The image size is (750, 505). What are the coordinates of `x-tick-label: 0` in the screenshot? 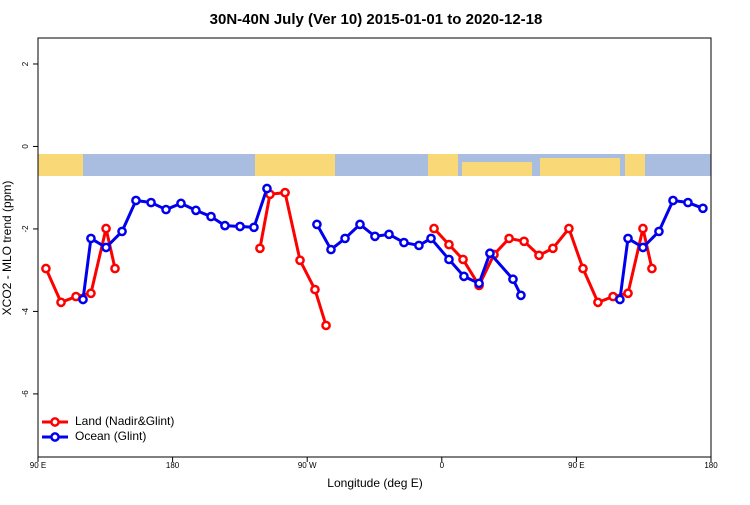 It's located at (442, 465).